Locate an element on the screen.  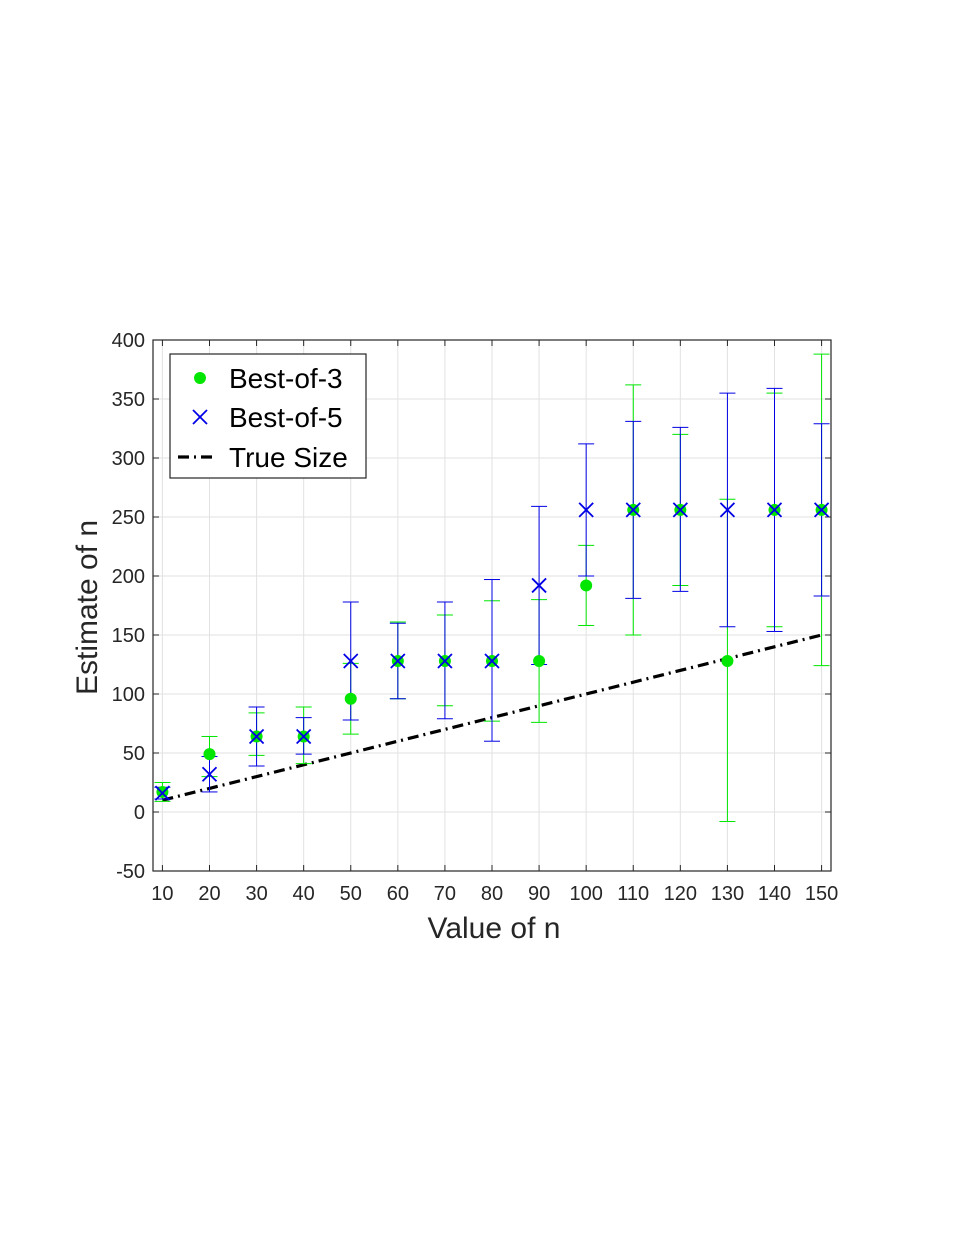
y-tick-label: 300 is located at coordinates (128, 459).